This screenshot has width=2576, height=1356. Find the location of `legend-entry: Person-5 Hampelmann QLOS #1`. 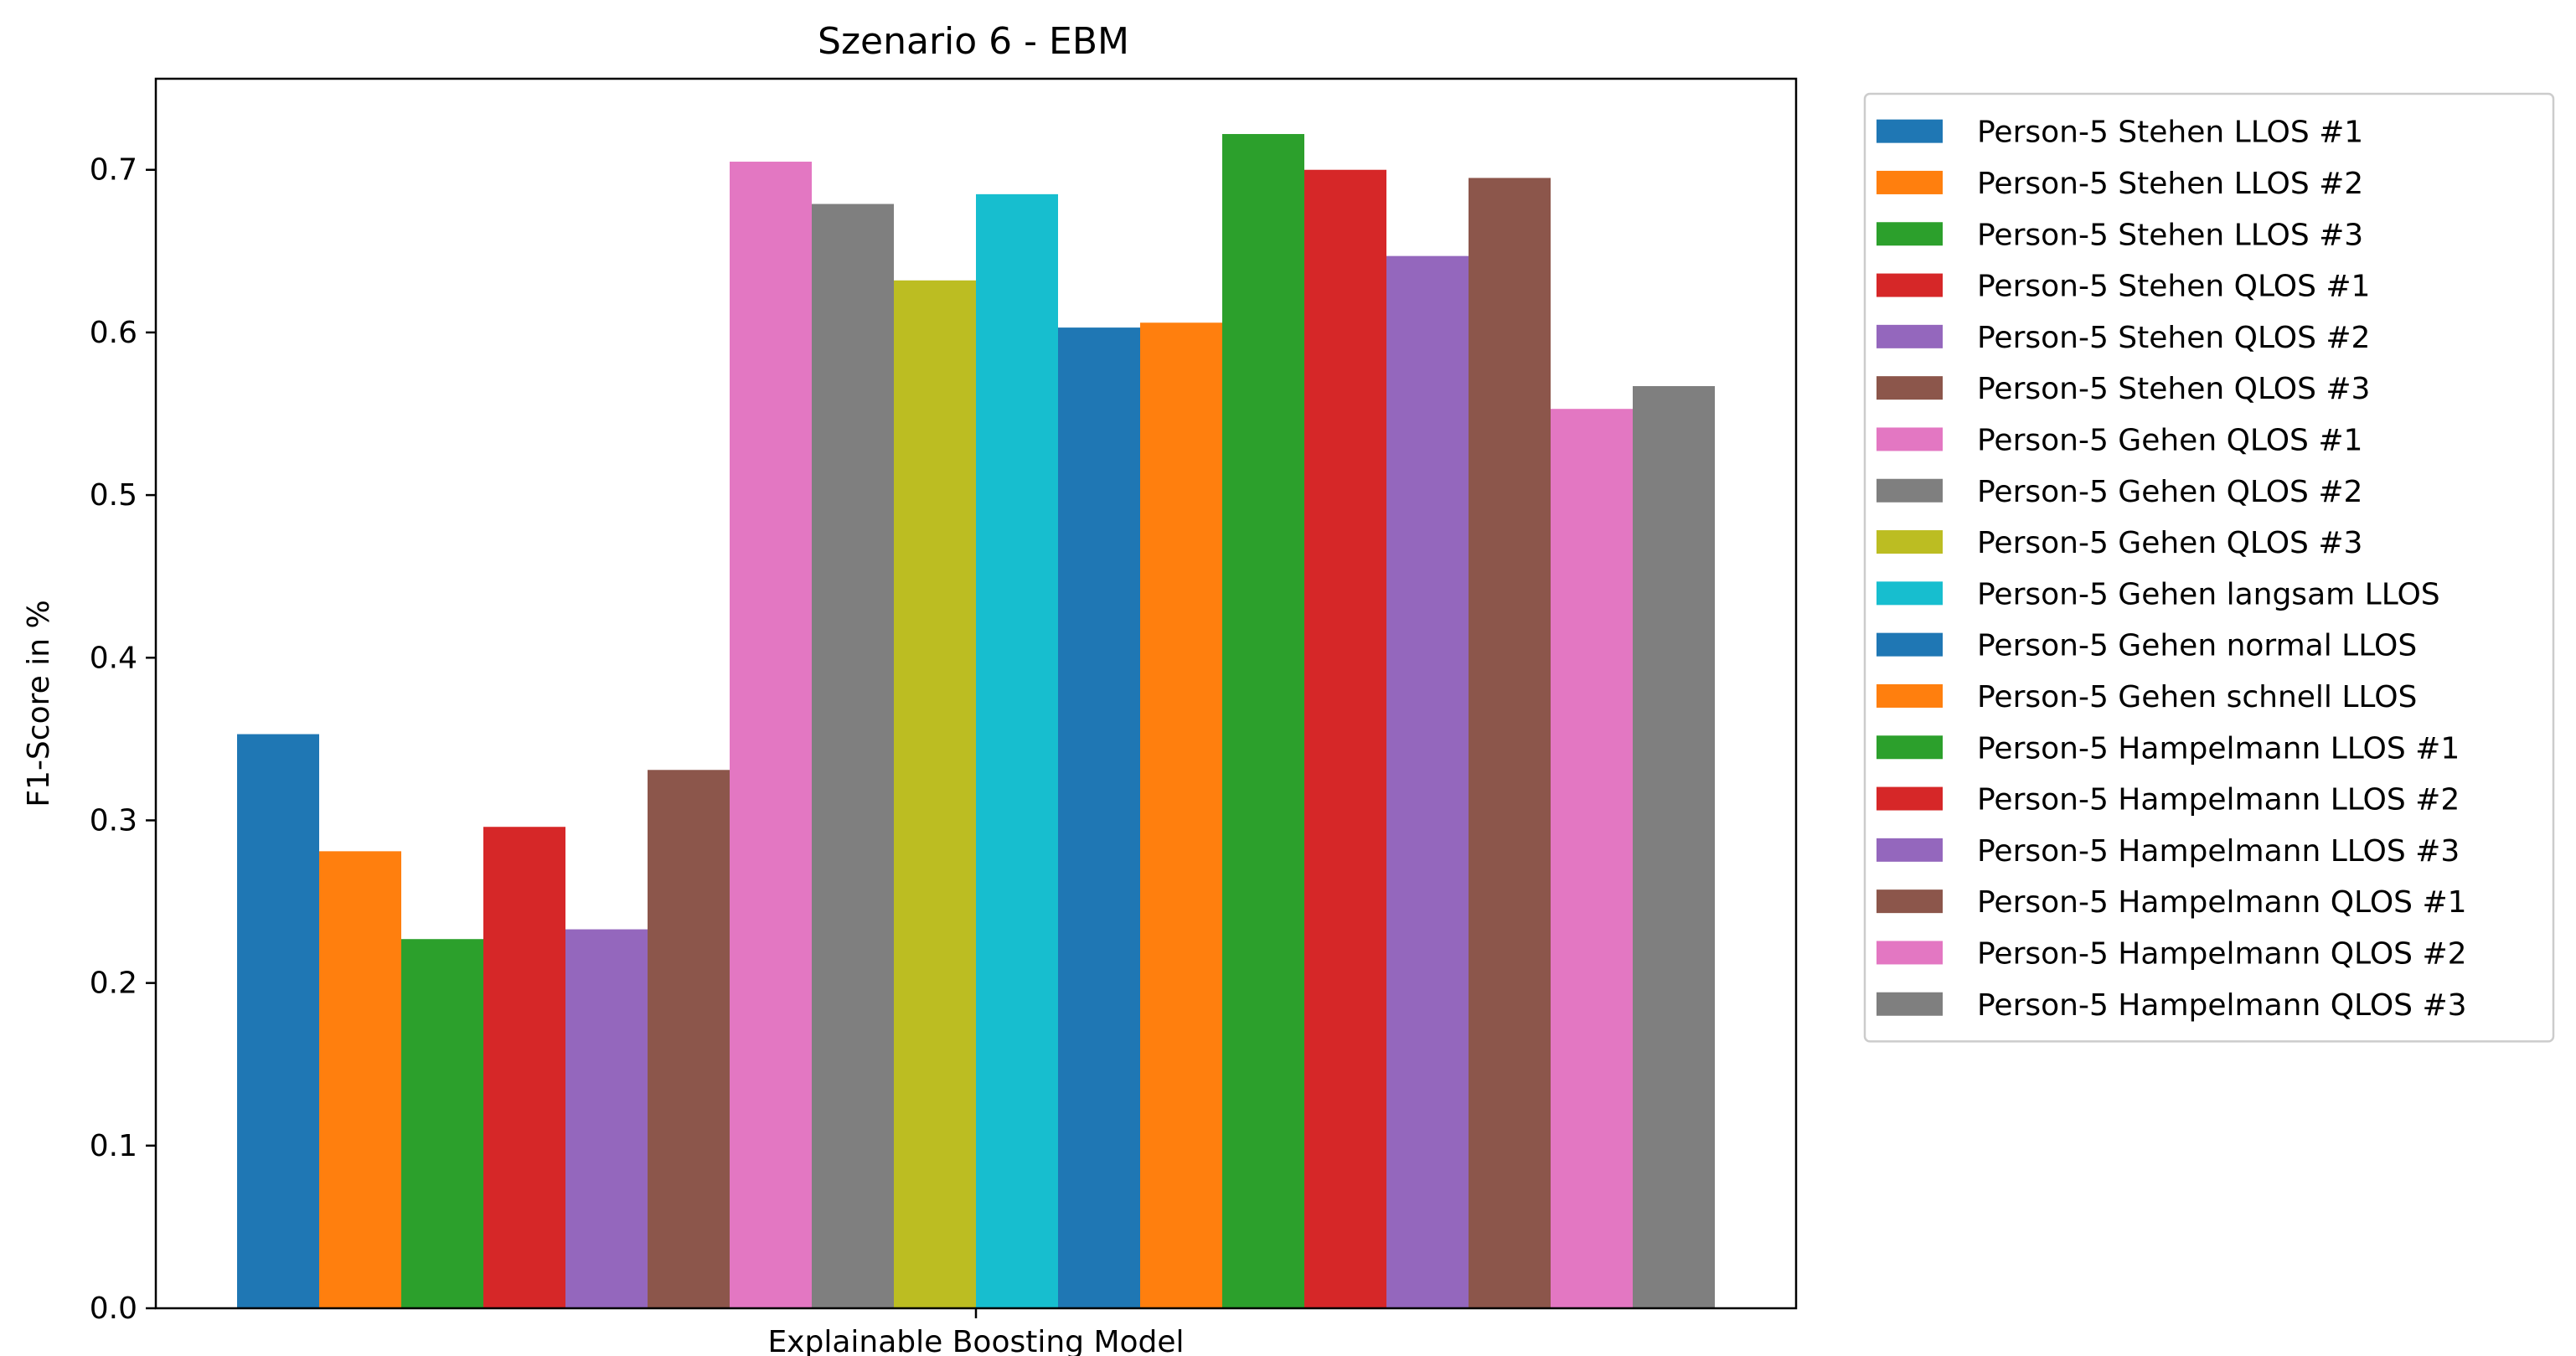

legend-entry: Person-5 Hampelmann QLOS #1 is located at coordinates (2222, 902).